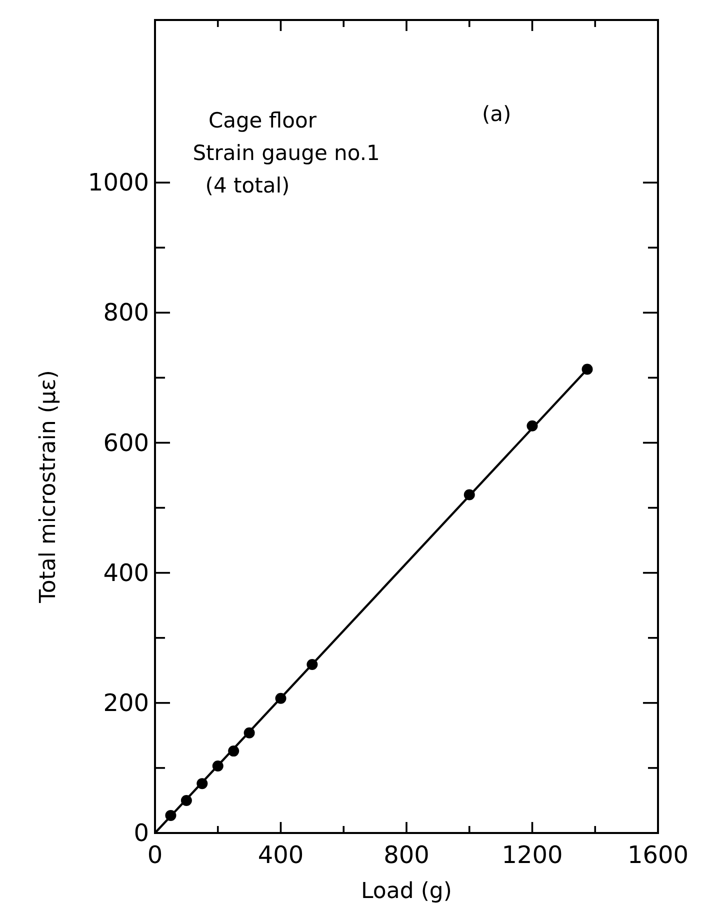  Describe the element at coordinates (48, 487) in the screenshot. I see `y-axis-title: Total microstrain (με)` at that location.